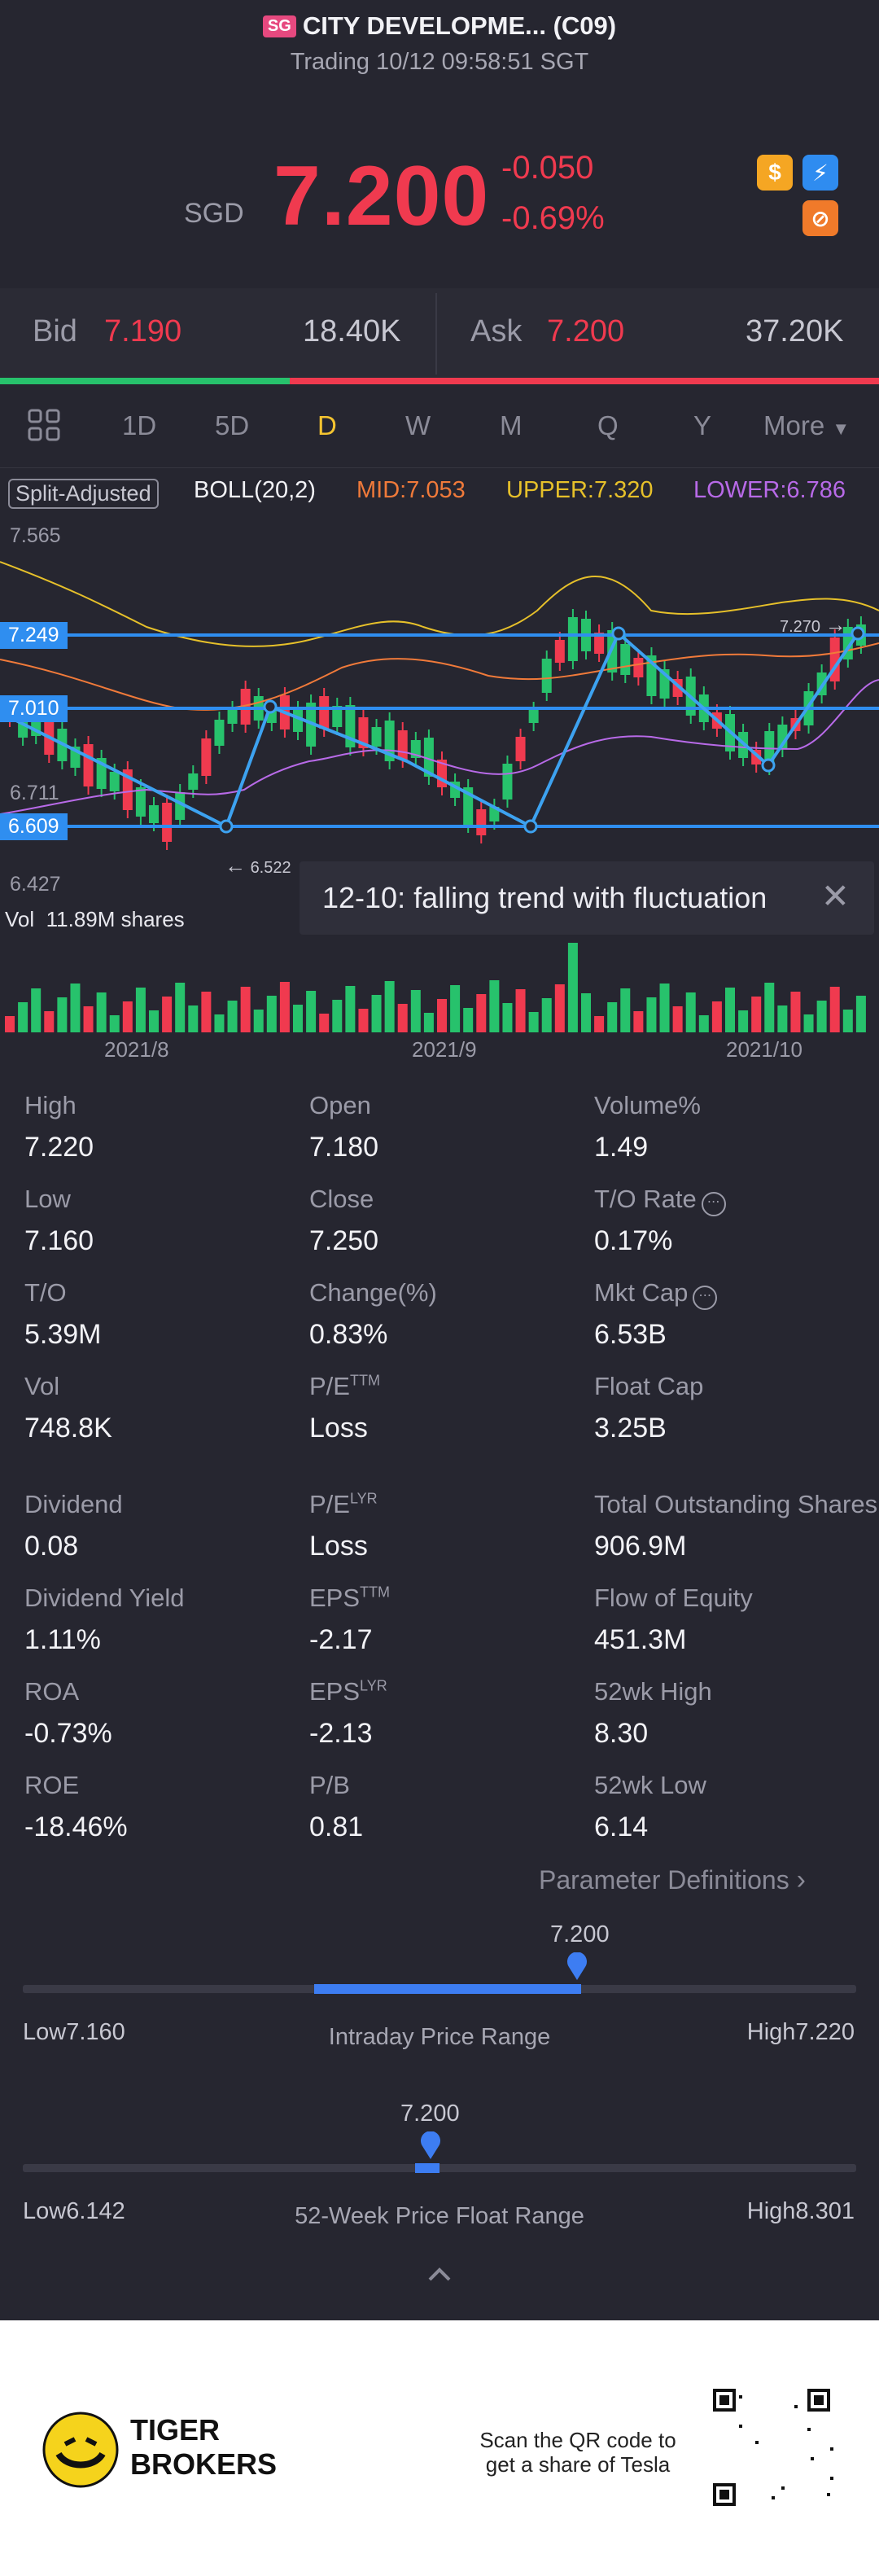 This screenshot has width=879, height=2576. I want to click on high-annotation: 7.270 →, so click(813, 624).